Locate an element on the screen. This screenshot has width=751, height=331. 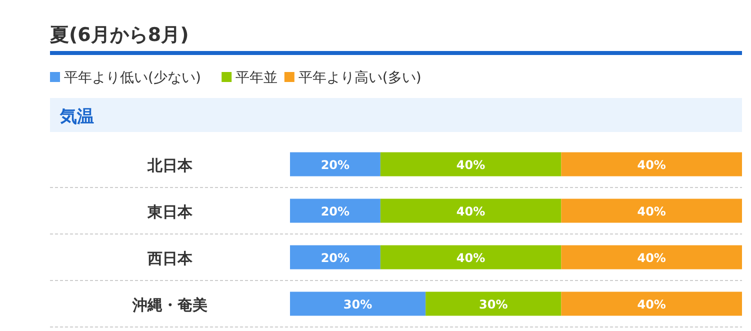
y-tick-label: 東日本 is located at coordinates (170, 211).